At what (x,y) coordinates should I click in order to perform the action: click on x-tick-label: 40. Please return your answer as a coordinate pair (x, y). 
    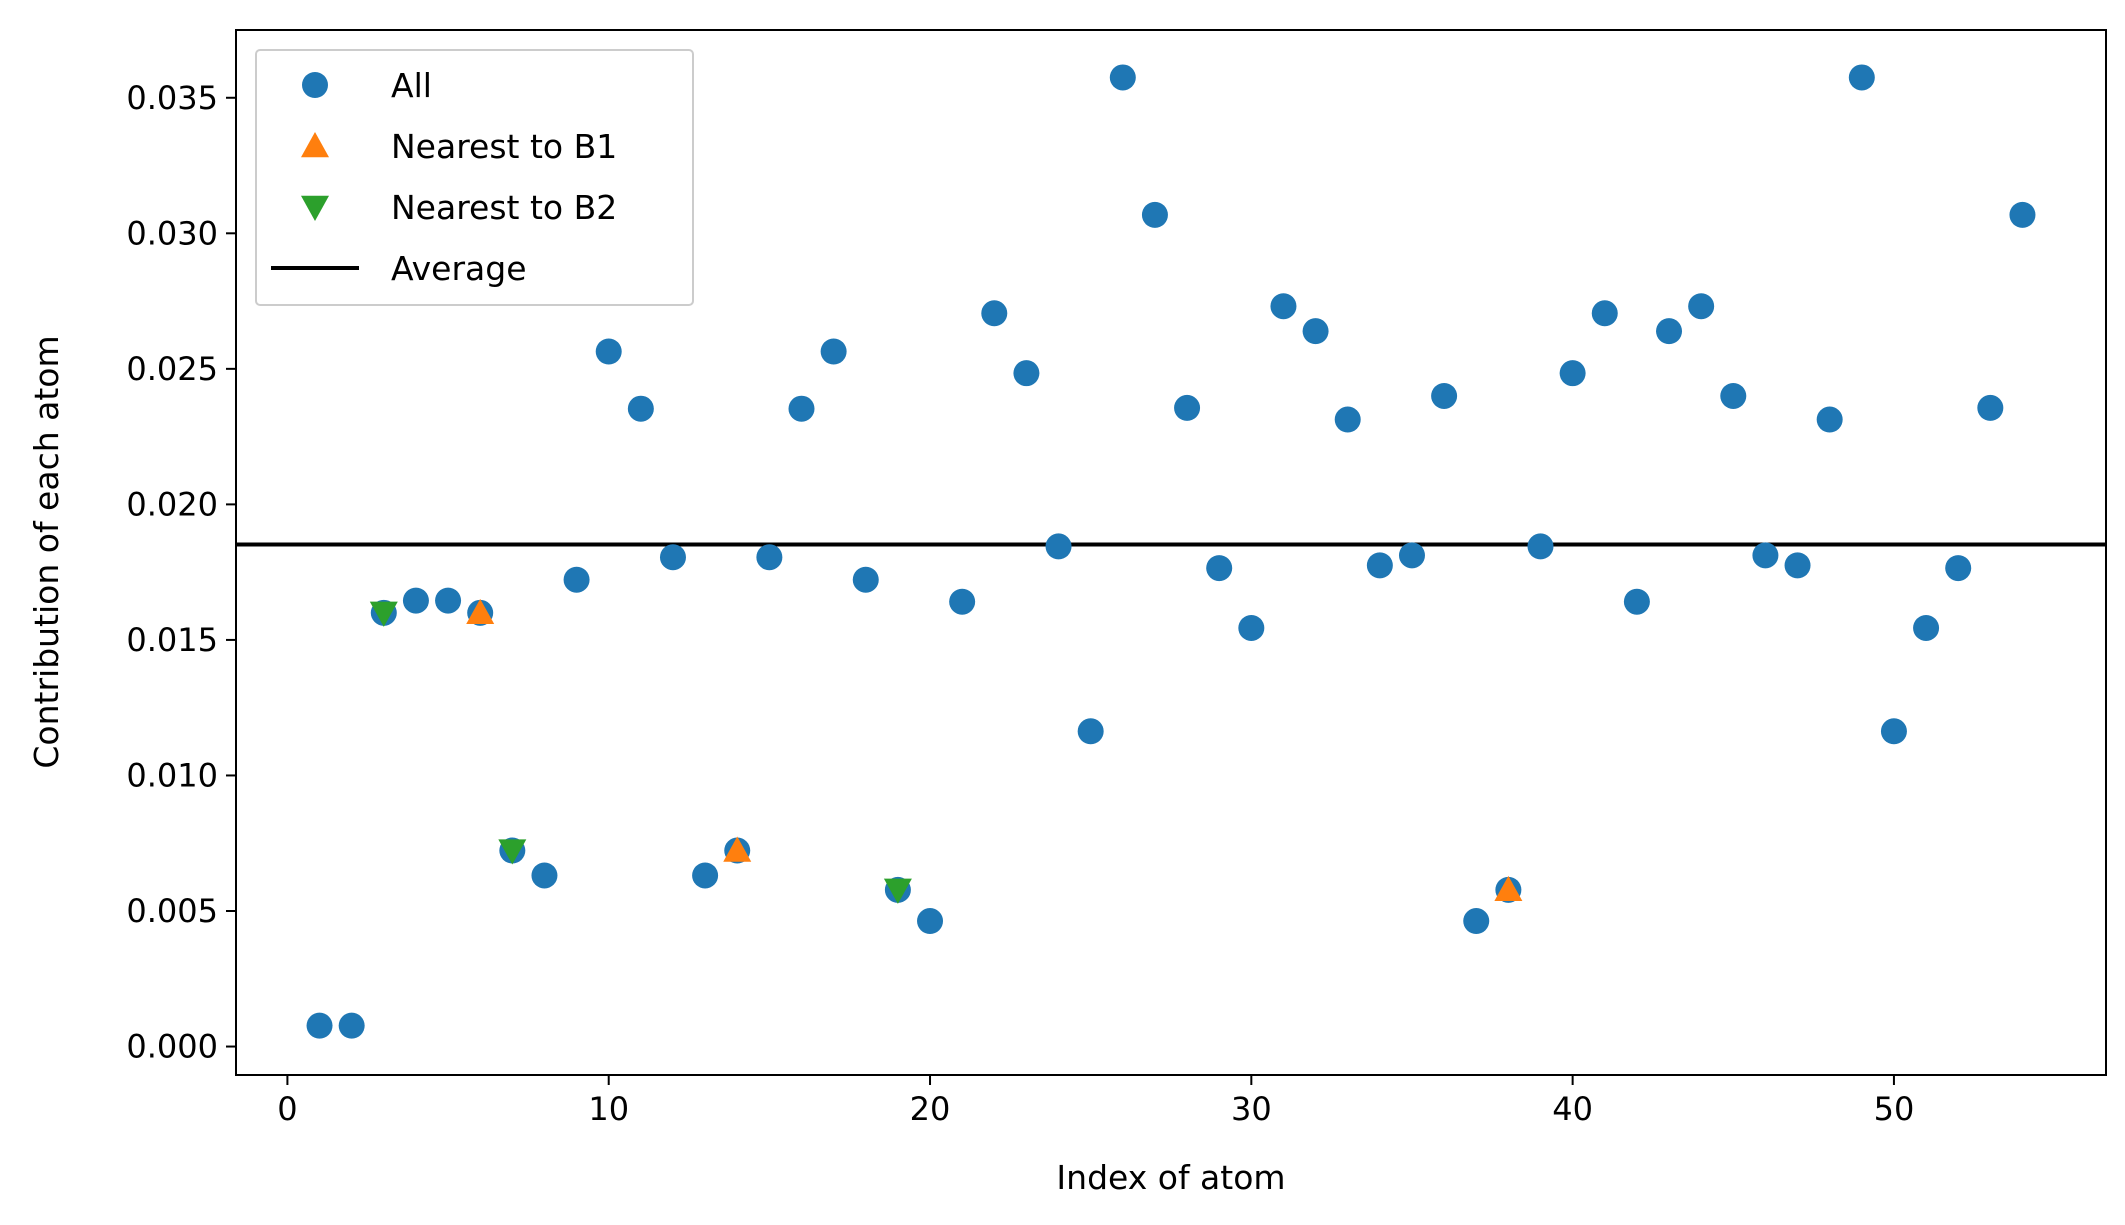
    Looking at the image, I should click on (1572, 1109).